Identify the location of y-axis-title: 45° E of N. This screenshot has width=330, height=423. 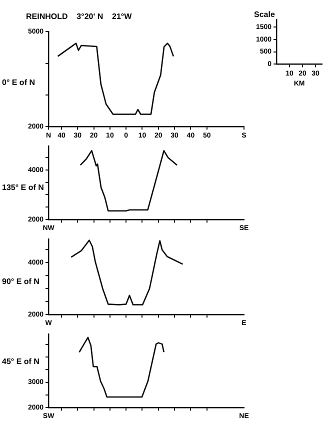
(21, 361).